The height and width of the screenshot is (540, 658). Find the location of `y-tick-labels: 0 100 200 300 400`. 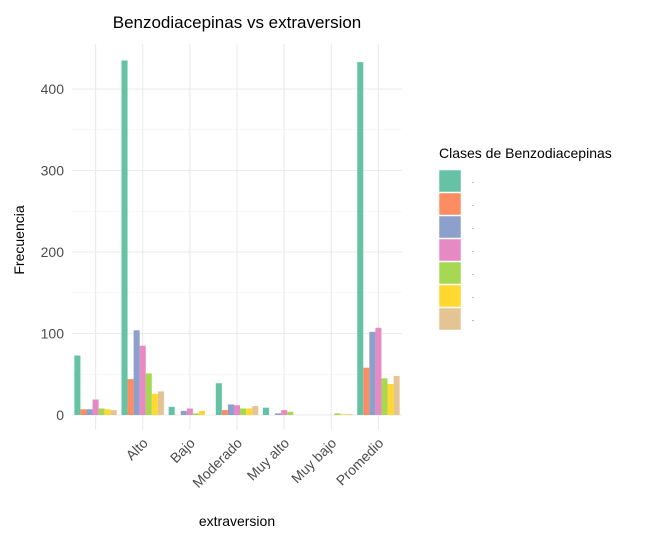

y-tick-labels: 0 100 200 300 400 is located at coordinates (53, 252).